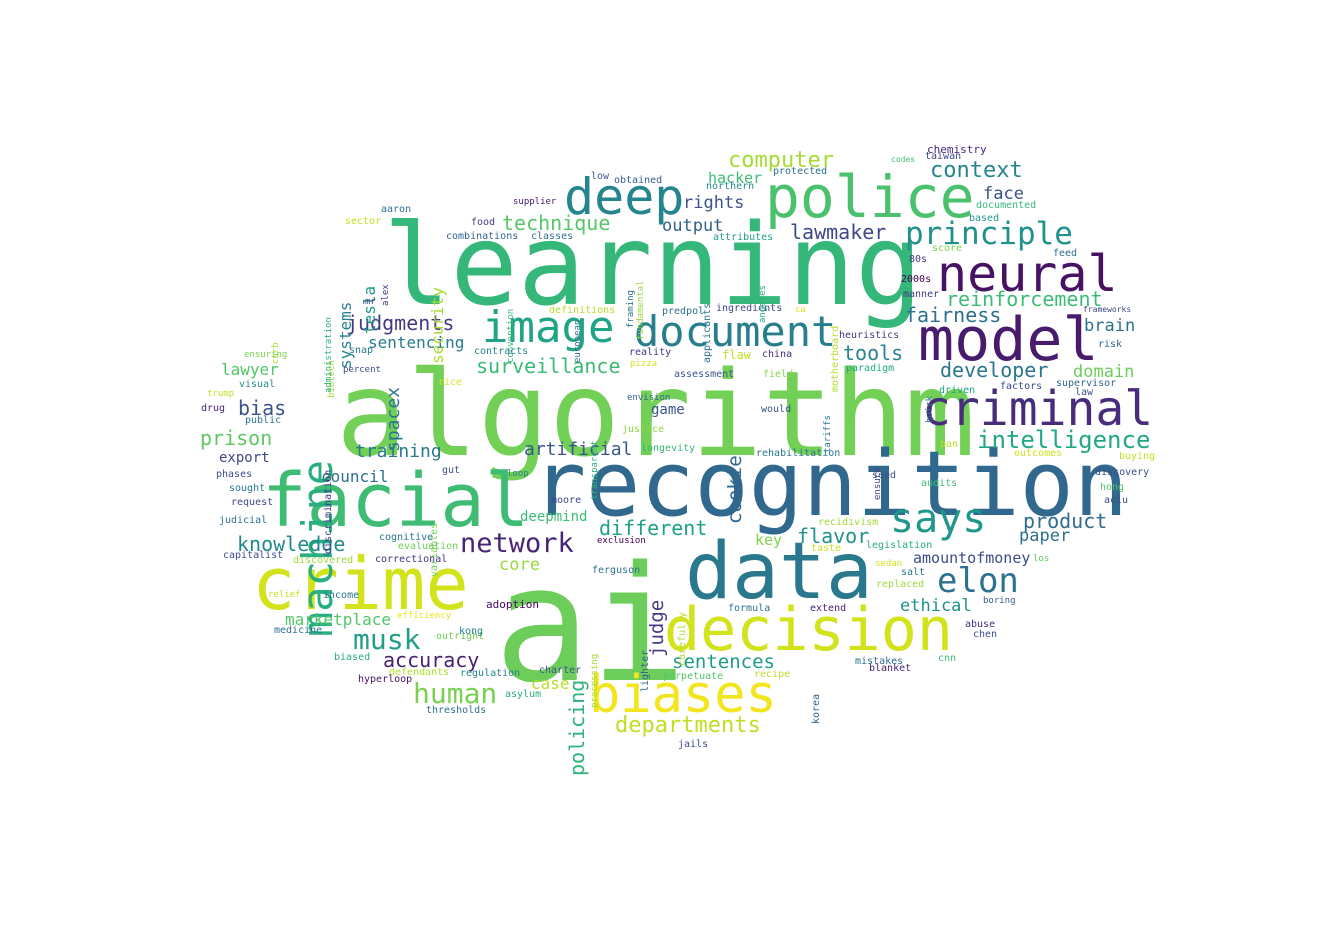  What do you see at coordinates (994, 370) in the screenshot?
I see `word-developer: developer` at bounding box center [994, 370].